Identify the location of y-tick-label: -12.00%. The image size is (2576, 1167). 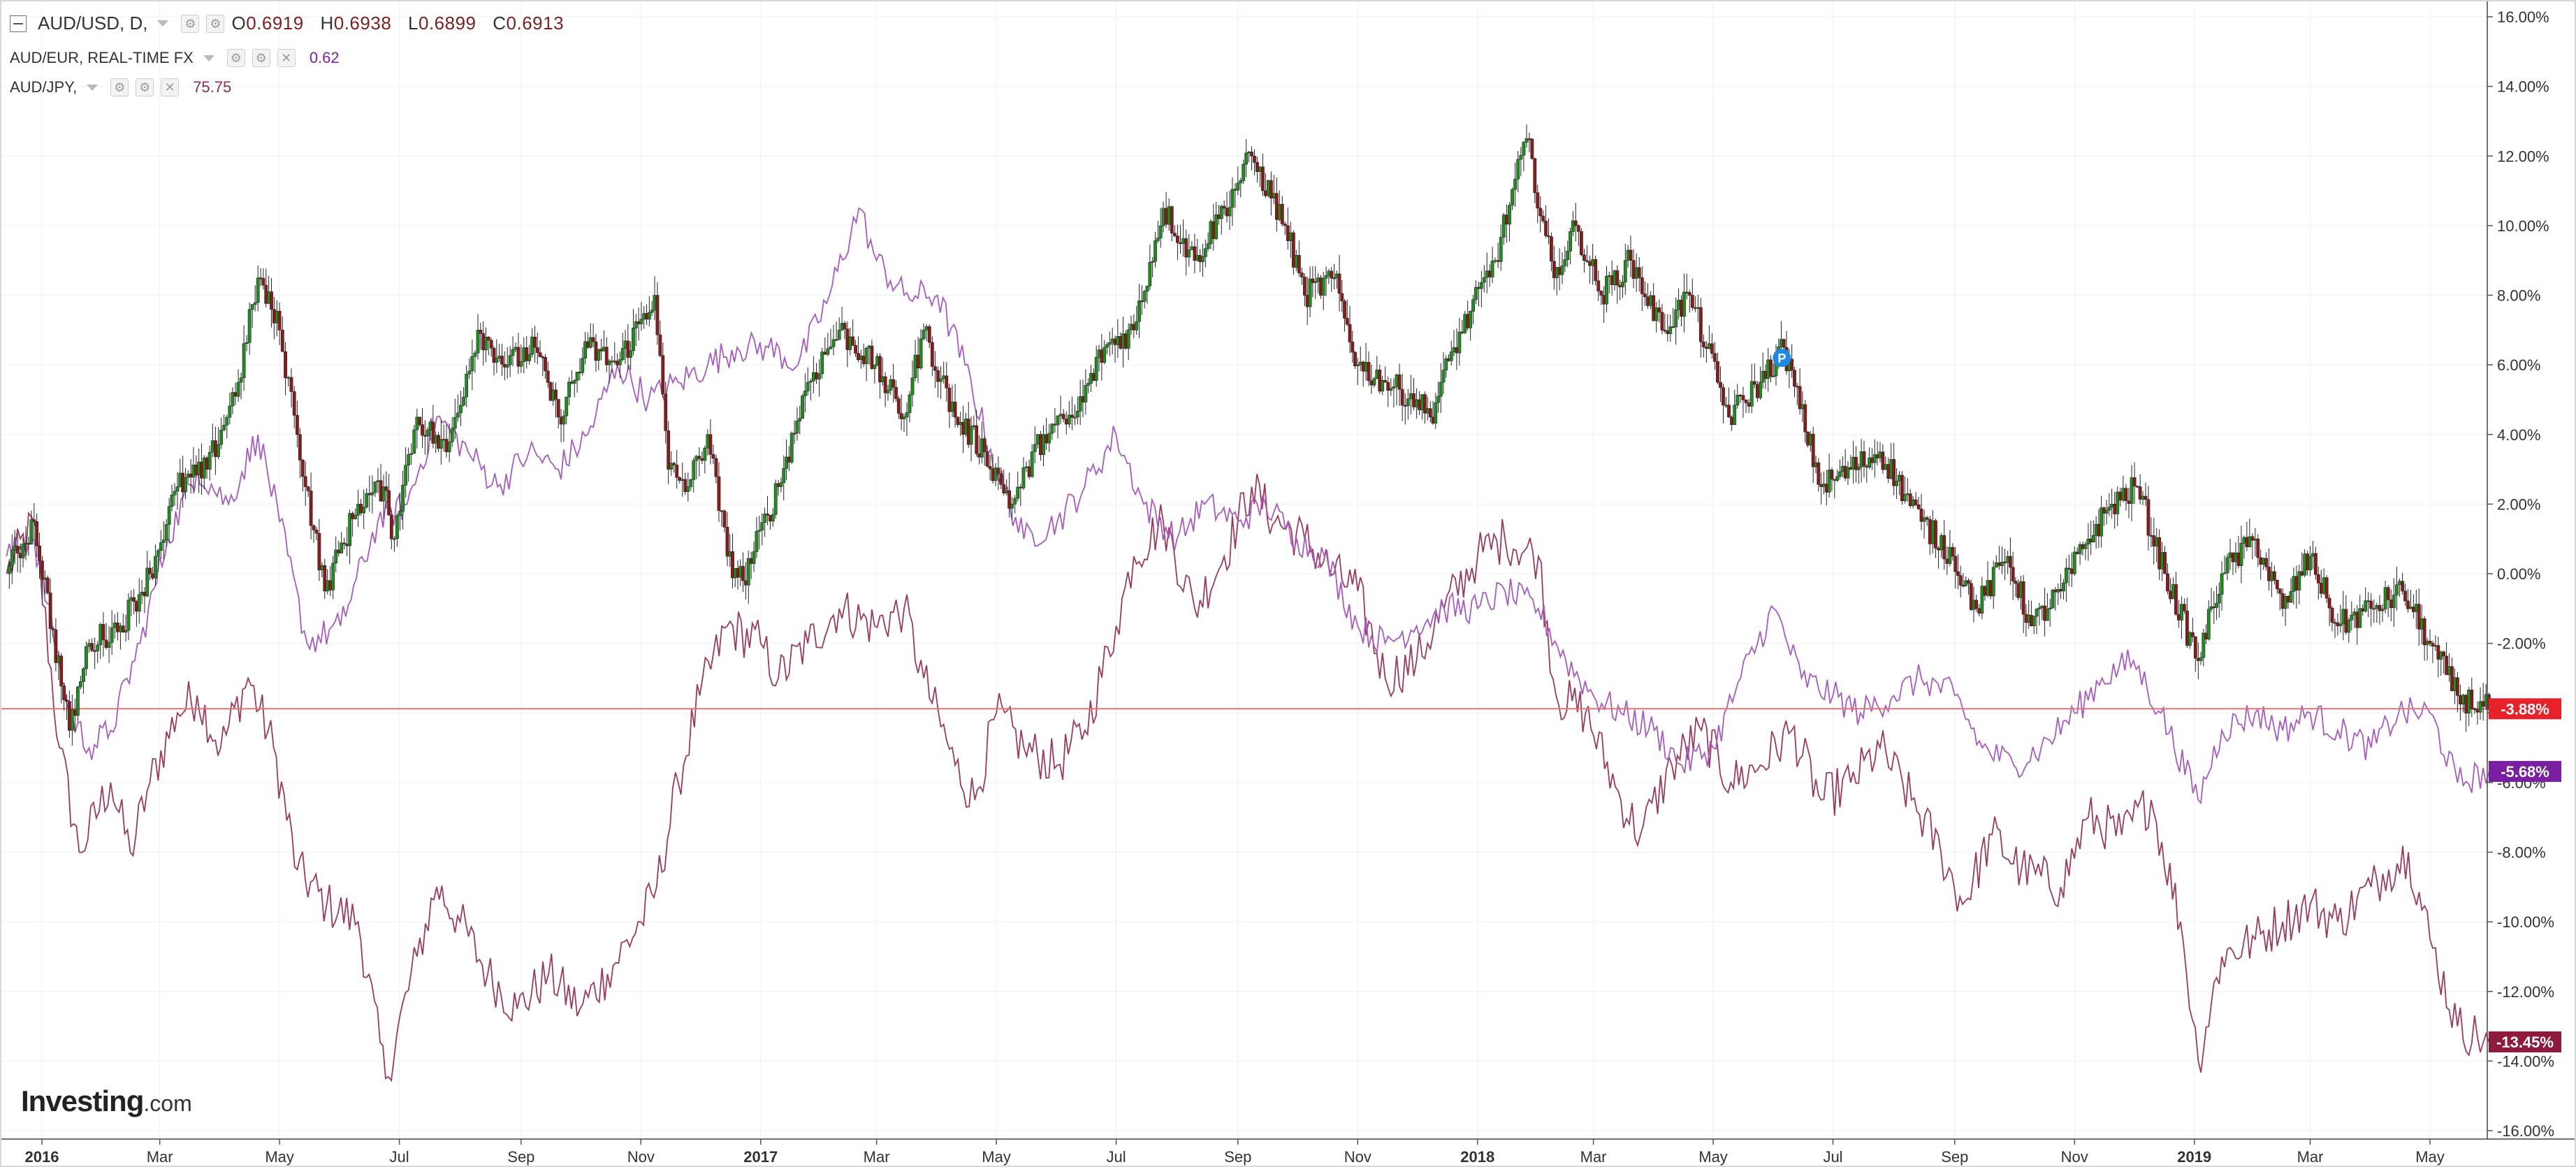
(2525, 992).